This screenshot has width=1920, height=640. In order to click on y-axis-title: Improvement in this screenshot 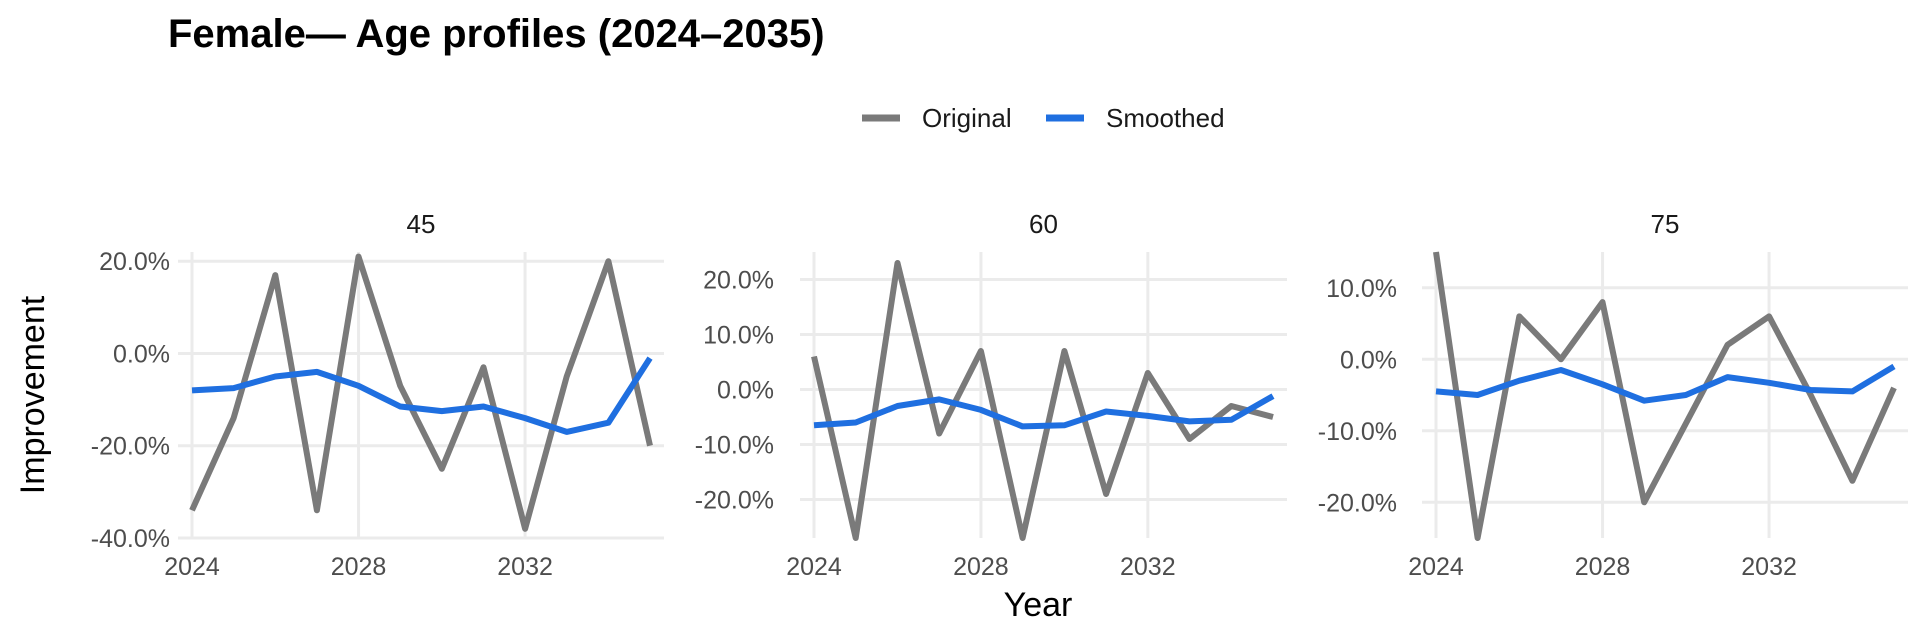, I will do `click(33, 394)`.